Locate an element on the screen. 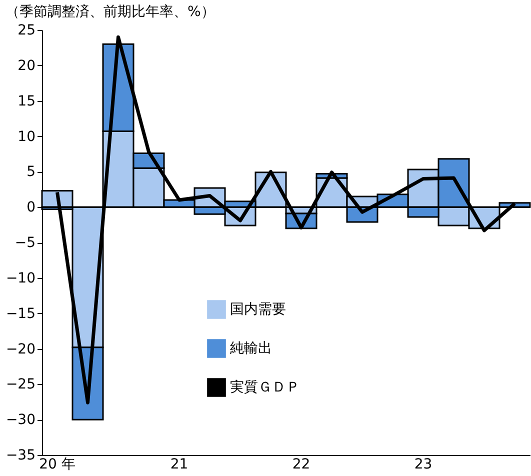  y-tick-label: −15 is located at coordinates (21, 314).